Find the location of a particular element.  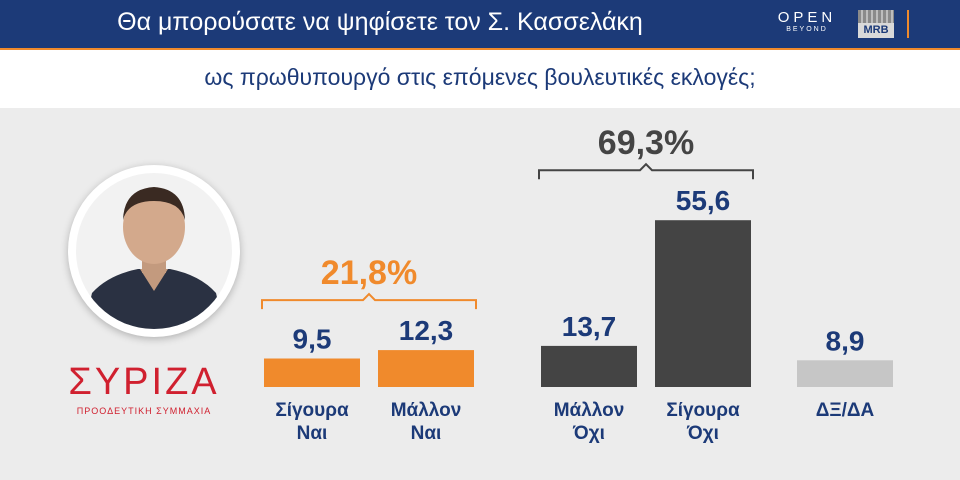

open-beyond-logo: OPEN BEYOND is located at coordinates (807, 22).